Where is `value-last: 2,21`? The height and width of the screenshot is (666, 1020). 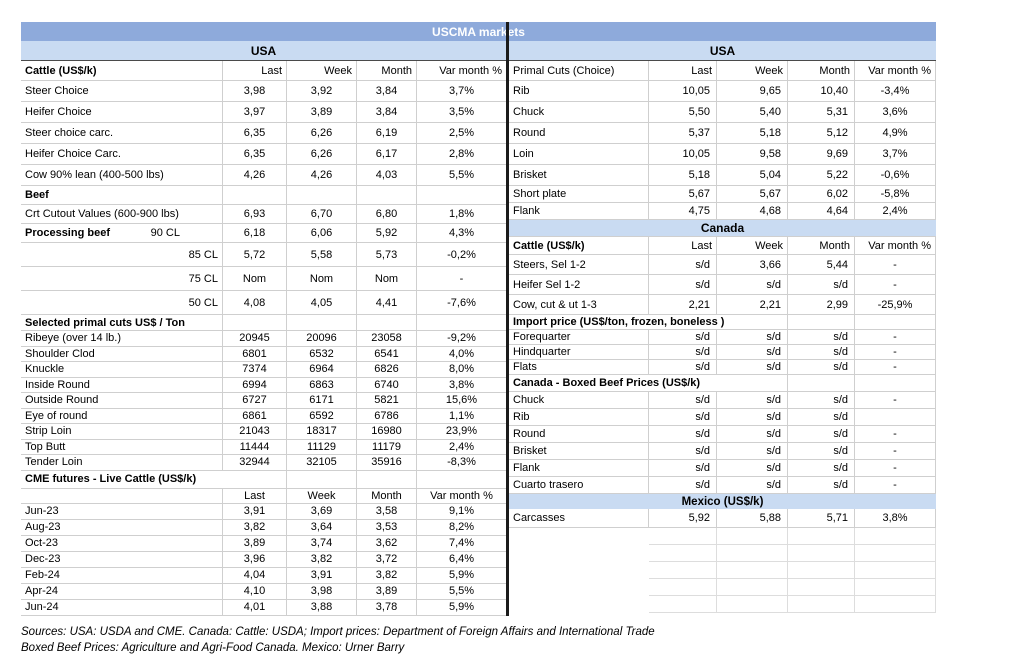 value-last: 2,21 is located at coordinates (683, 304).